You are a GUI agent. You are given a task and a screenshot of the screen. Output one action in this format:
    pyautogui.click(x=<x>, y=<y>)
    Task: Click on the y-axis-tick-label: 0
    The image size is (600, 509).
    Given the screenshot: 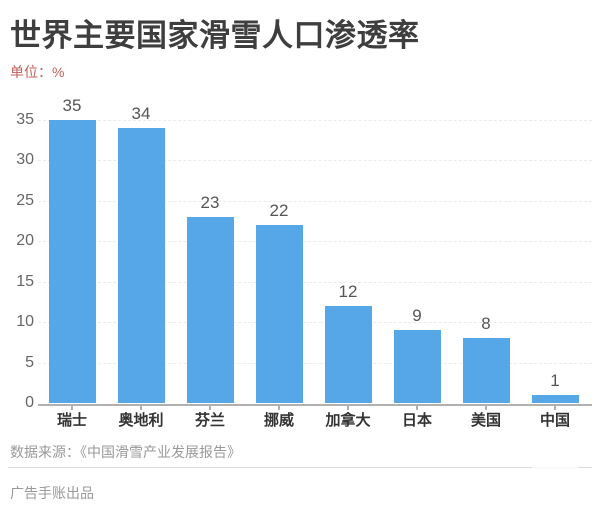 What is the action you would take?
    pyautogui.click(x=29, y=402)
    